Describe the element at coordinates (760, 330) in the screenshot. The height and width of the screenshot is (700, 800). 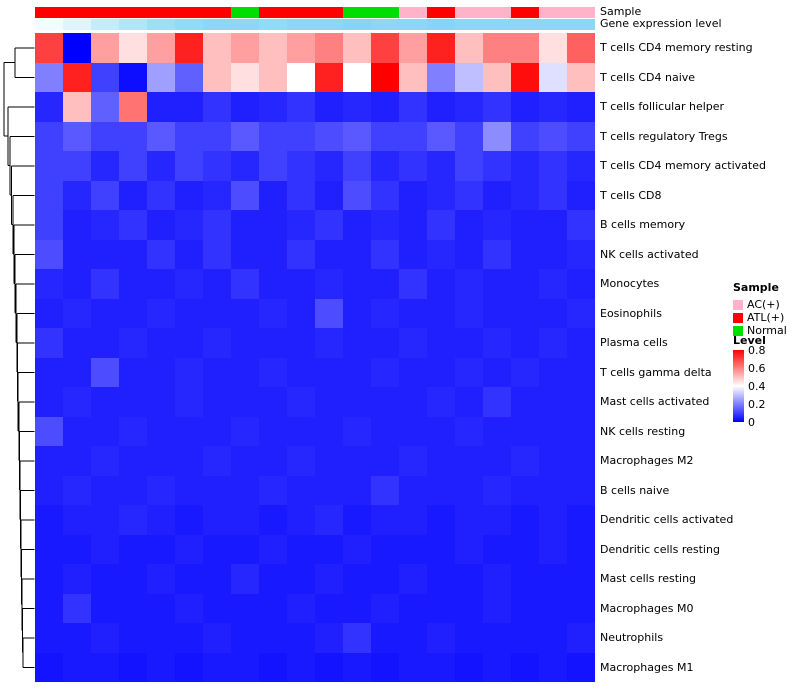
I see `legend-sample-item: Normal` at that location.